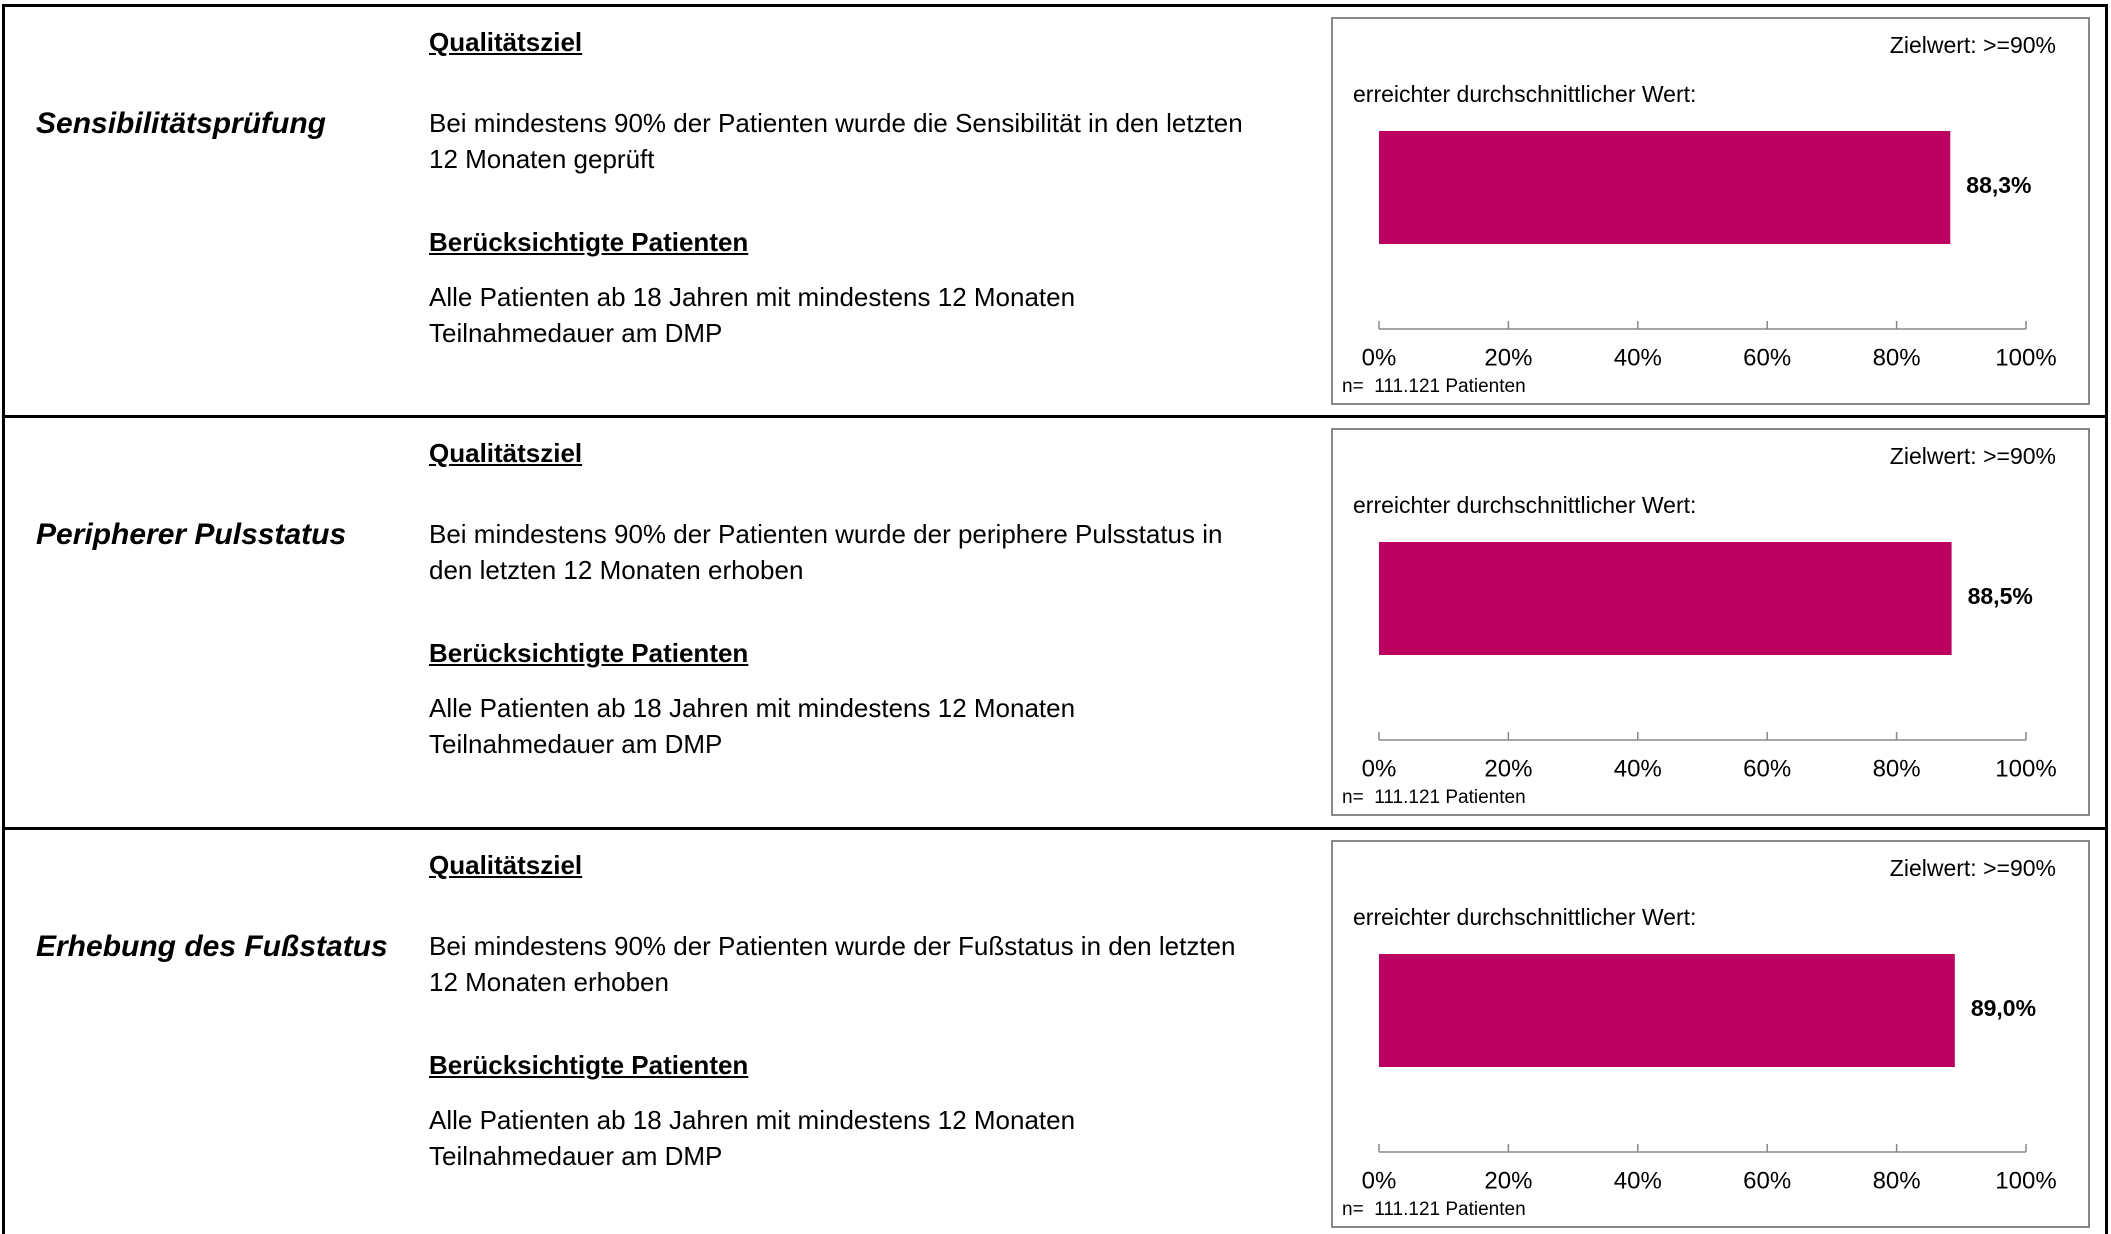 The image size is (2111, 1234). I want to click on goal-text: den letzten 12 Monaten erhoben, so click(616, 570).